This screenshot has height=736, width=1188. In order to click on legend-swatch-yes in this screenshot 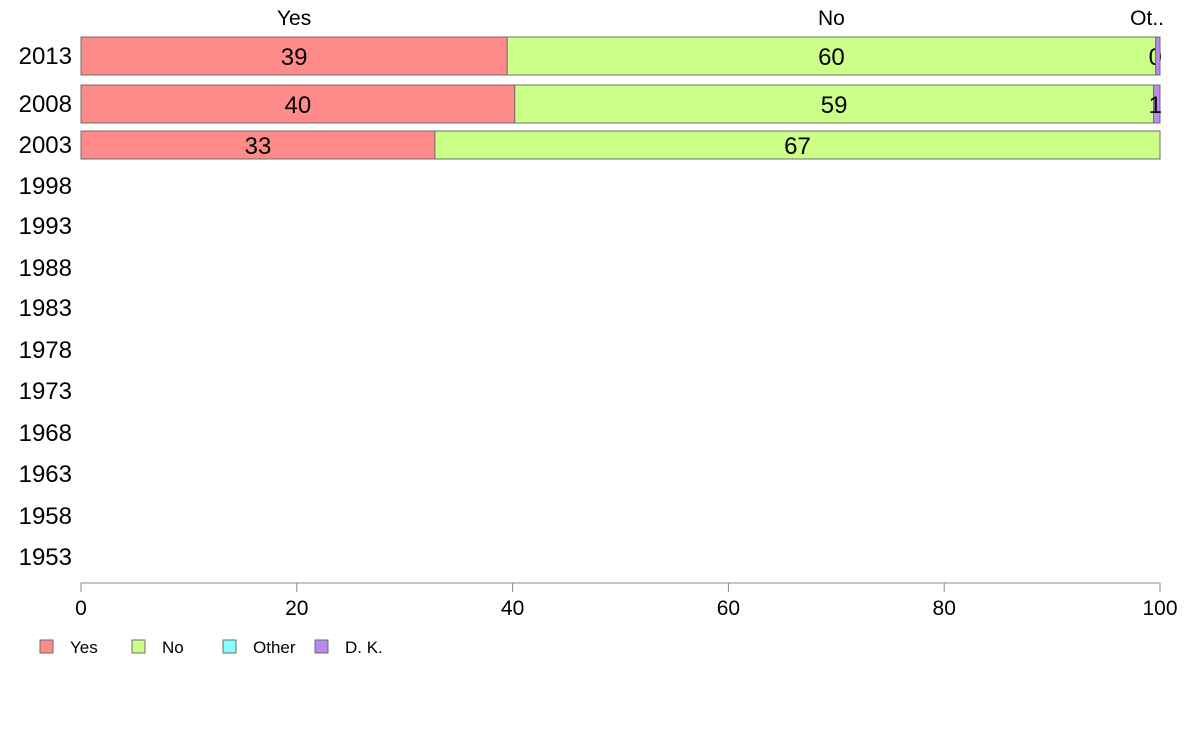, I will do `click(46, 646)`.